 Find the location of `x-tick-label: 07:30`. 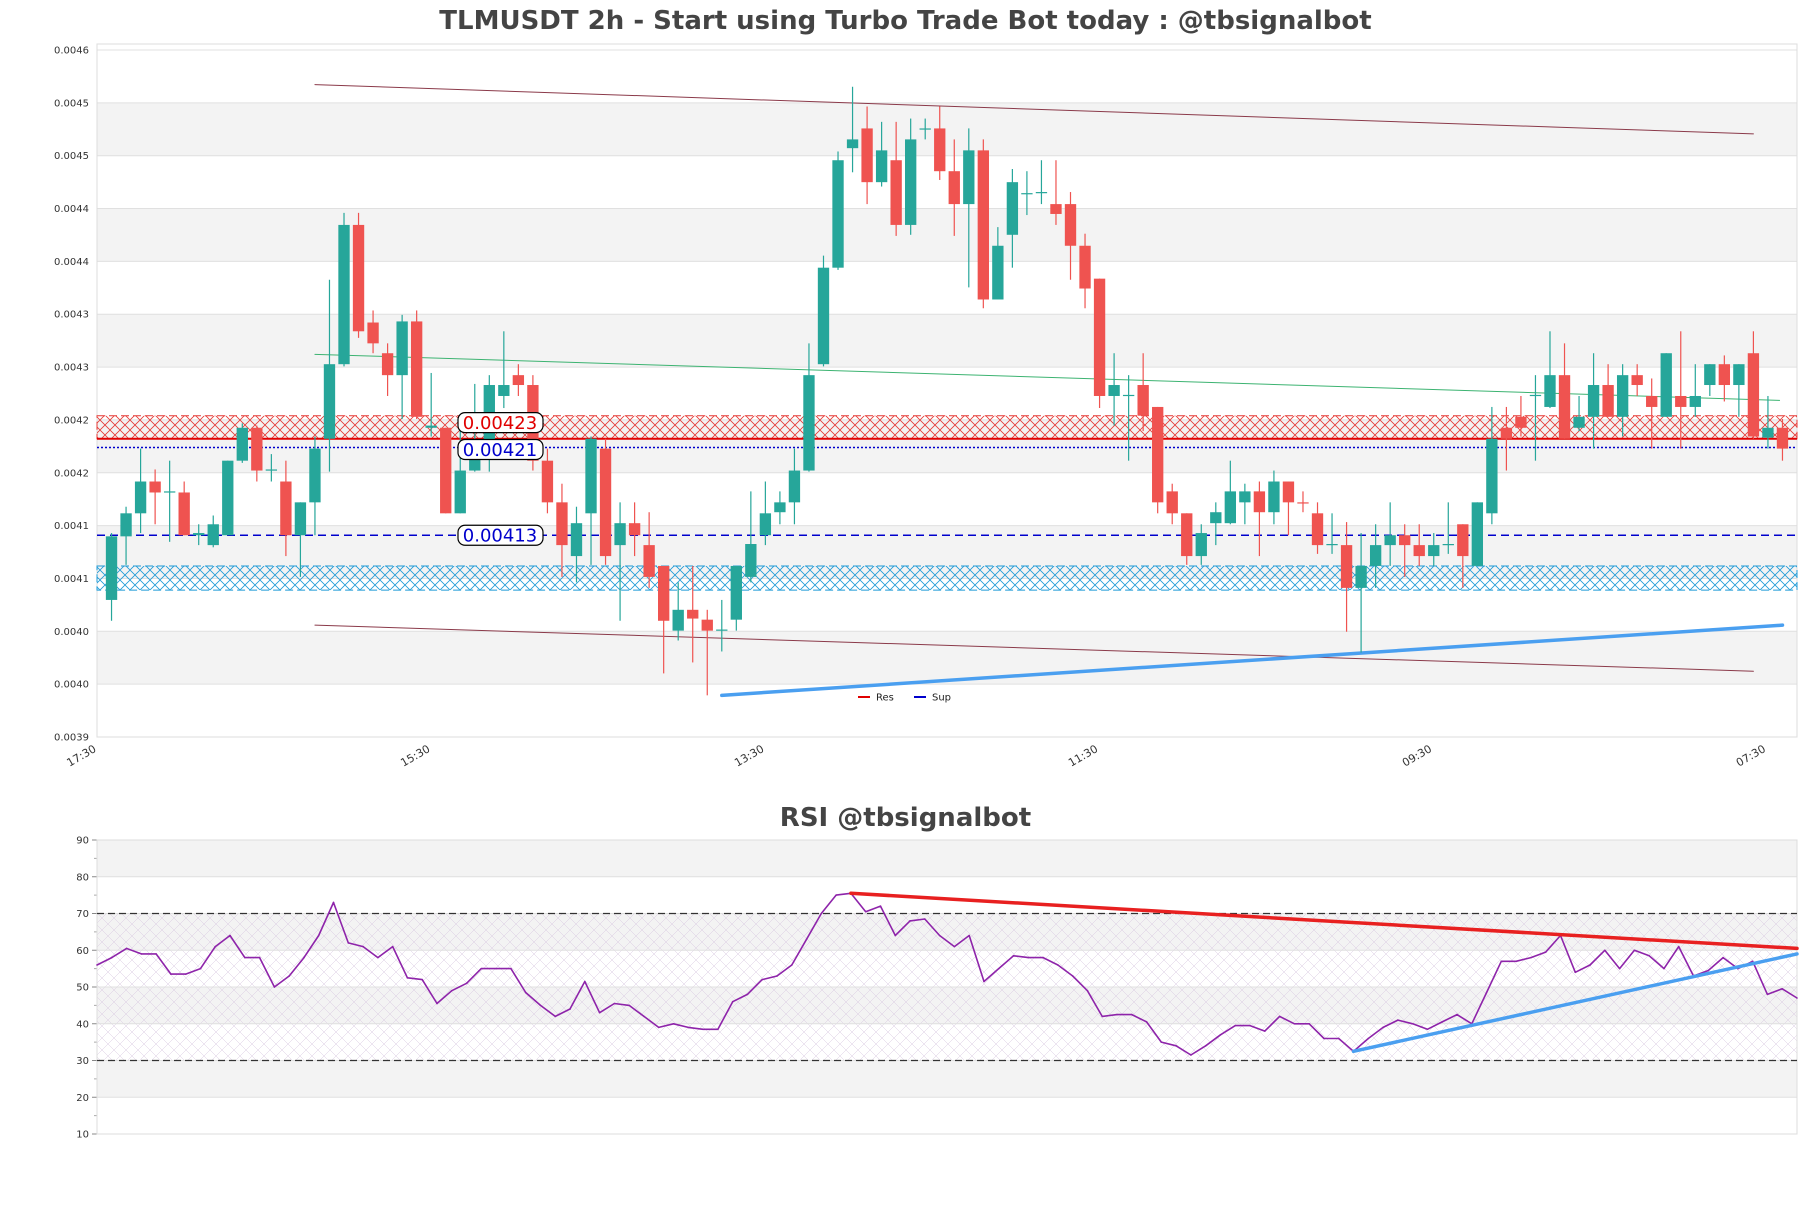

x-tick-label: 07:30 is located at coordinates (1751, 755).